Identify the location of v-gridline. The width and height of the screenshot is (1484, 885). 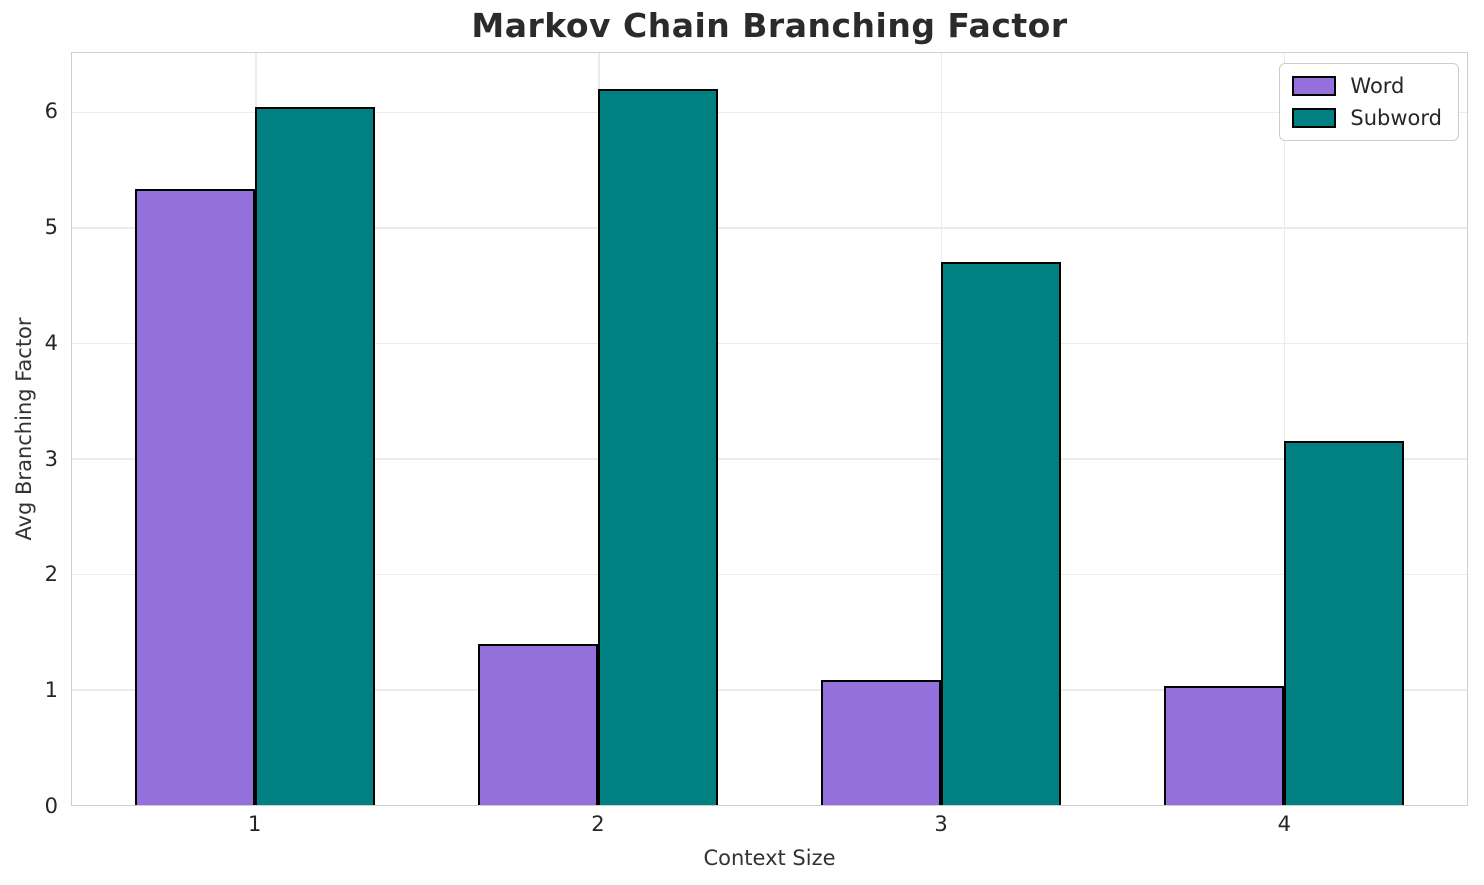
(1284, 429).